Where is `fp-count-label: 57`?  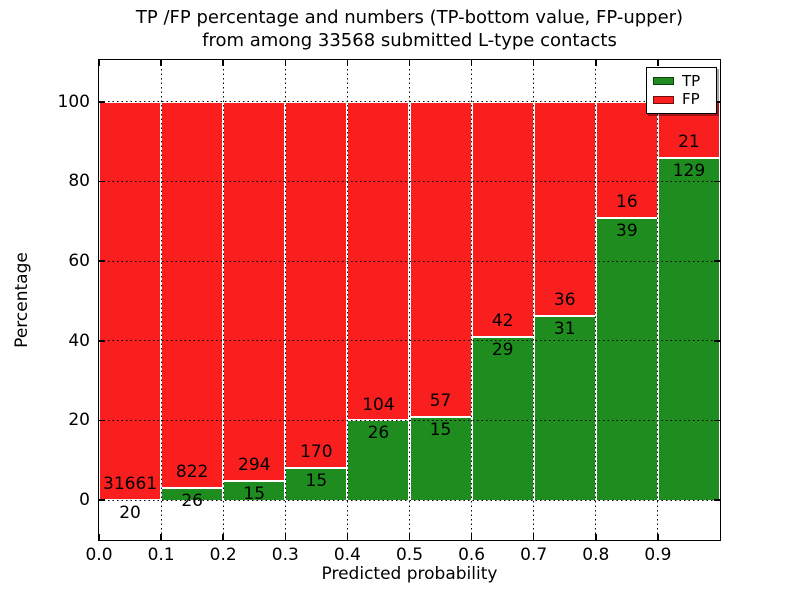 fp-count-label: 57 is located at coordinates (440, 401).